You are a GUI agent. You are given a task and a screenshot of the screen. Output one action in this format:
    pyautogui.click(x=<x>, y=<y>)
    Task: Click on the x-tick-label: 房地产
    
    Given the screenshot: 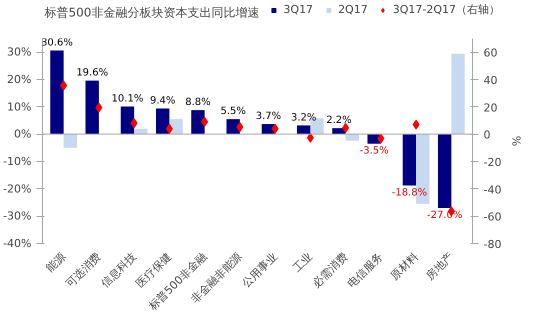 What is the action you would take?
    pyautogui.click(x=439, y=266)
    